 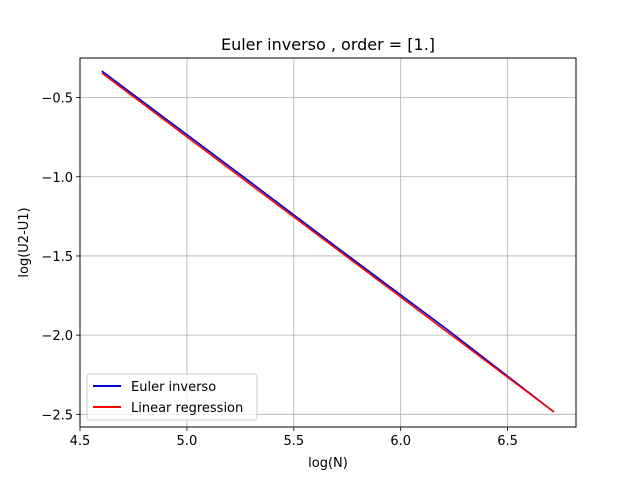 I want to click on x-tick-label: 5.0, so click(x=187, y=441).